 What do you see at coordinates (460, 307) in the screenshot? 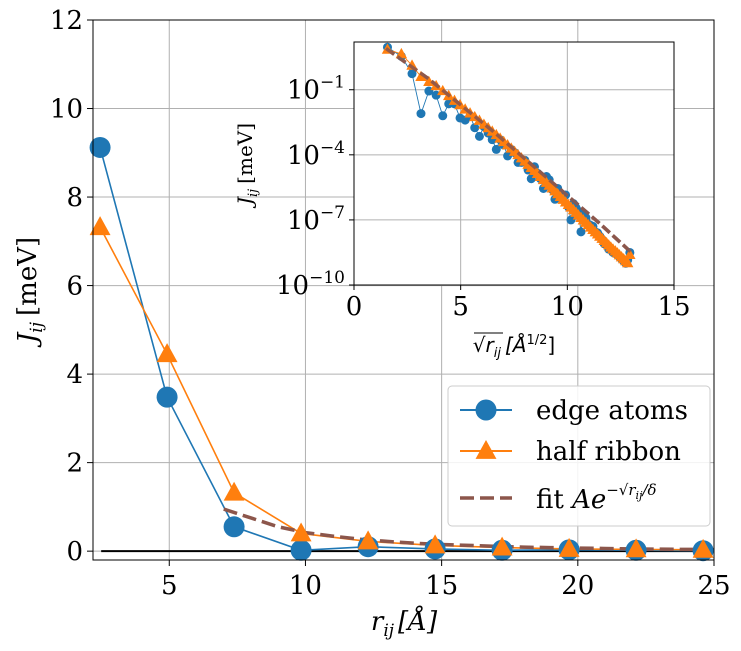
I see `inset-x-tick-label: 5` at bounding box center [460, 307].